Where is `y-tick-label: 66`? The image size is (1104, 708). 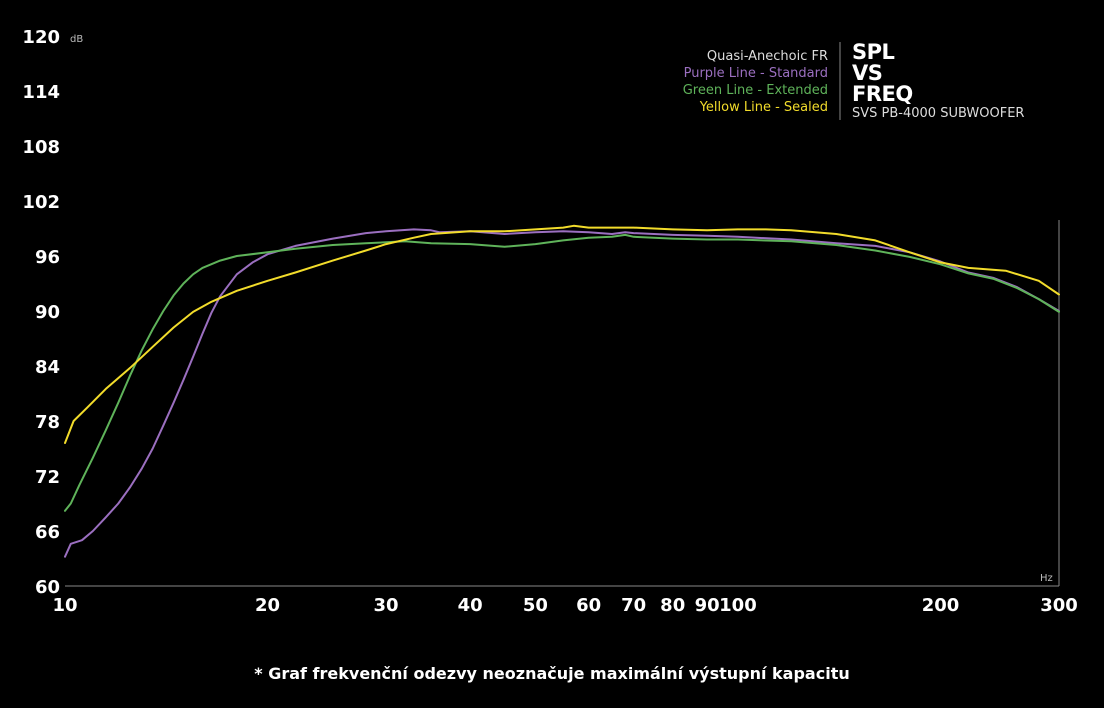
y-tick-label: 66 is located at coordinates (47, 532).